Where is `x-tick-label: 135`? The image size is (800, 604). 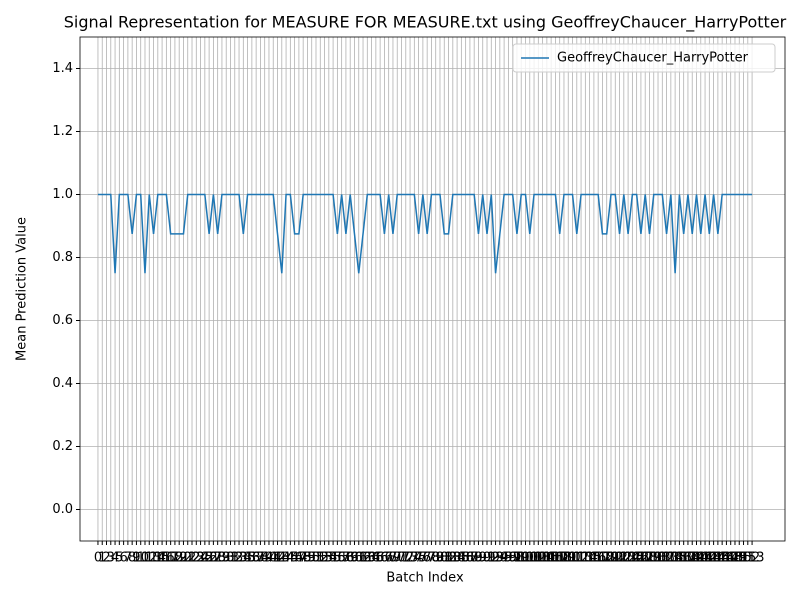
x-tick-label: 135 is located at coordinates (675, 558).